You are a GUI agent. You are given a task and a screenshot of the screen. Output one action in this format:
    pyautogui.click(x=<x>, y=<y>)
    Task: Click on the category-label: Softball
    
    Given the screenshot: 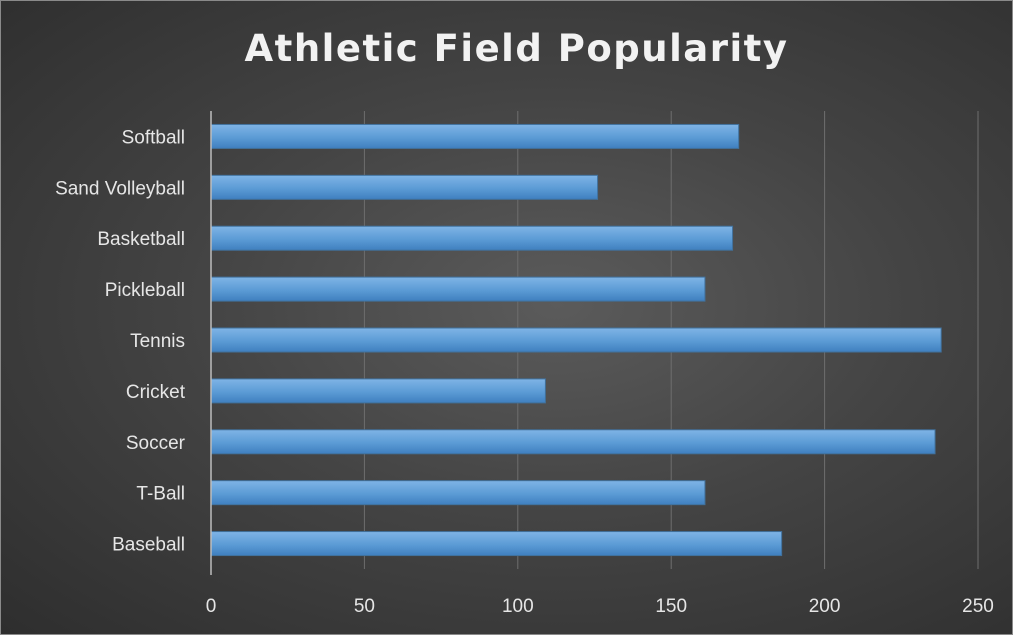 What is the action you would take?
    pyautogui.click(x=153, y=137)
    